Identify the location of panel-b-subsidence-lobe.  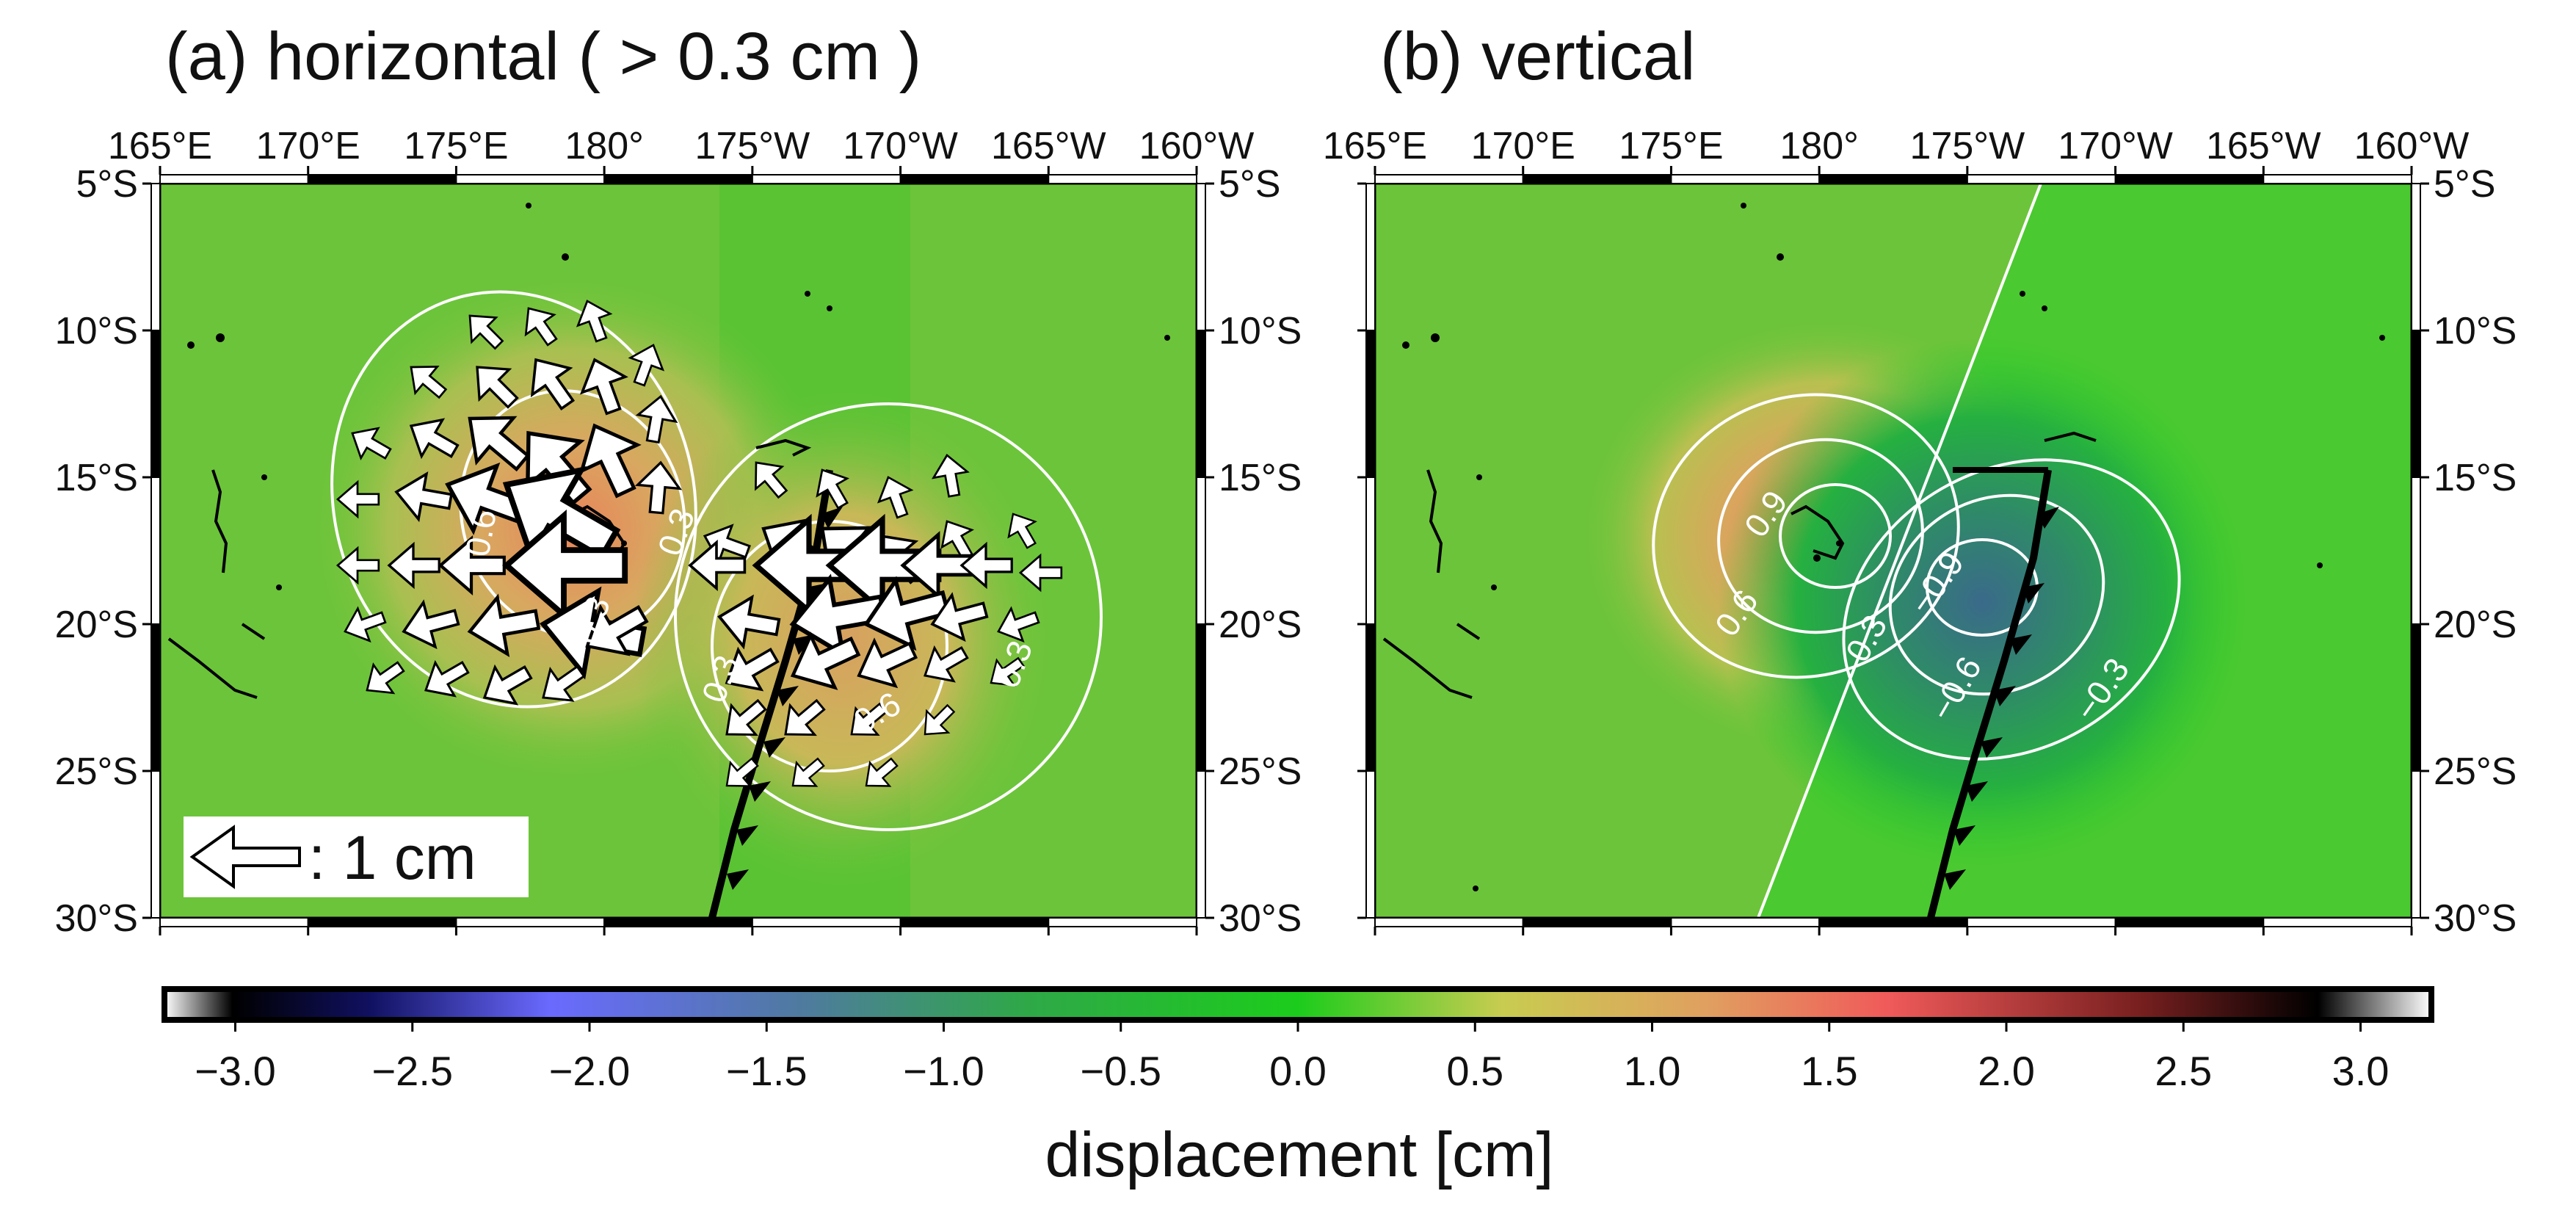
(1982, 602).